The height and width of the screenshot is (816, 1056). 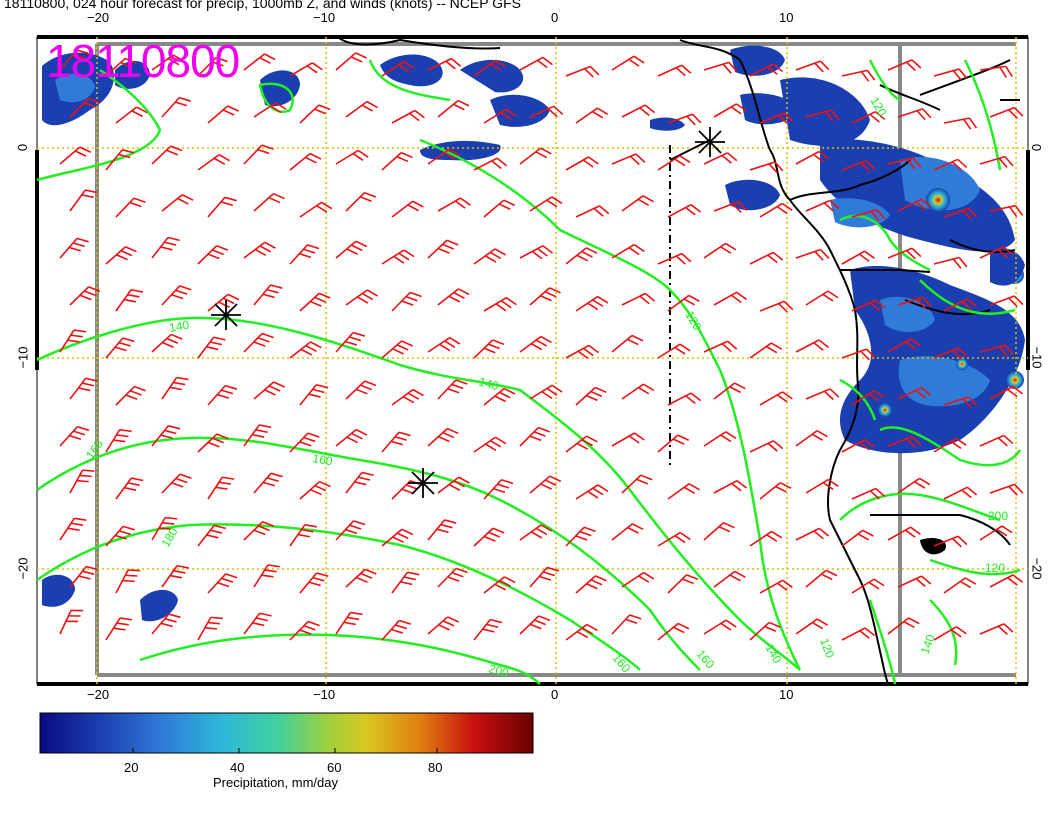 What do you see at coordinates (23, 568) in the screenshot?
I see `left-lat-tick: −20` at bounding box center [23, 568].